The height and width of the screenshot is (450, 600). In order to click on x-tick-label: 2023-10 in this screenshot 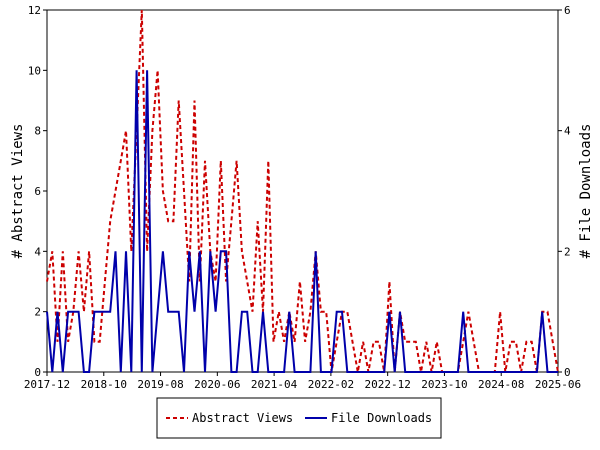, I will do `click(444, 384)`.